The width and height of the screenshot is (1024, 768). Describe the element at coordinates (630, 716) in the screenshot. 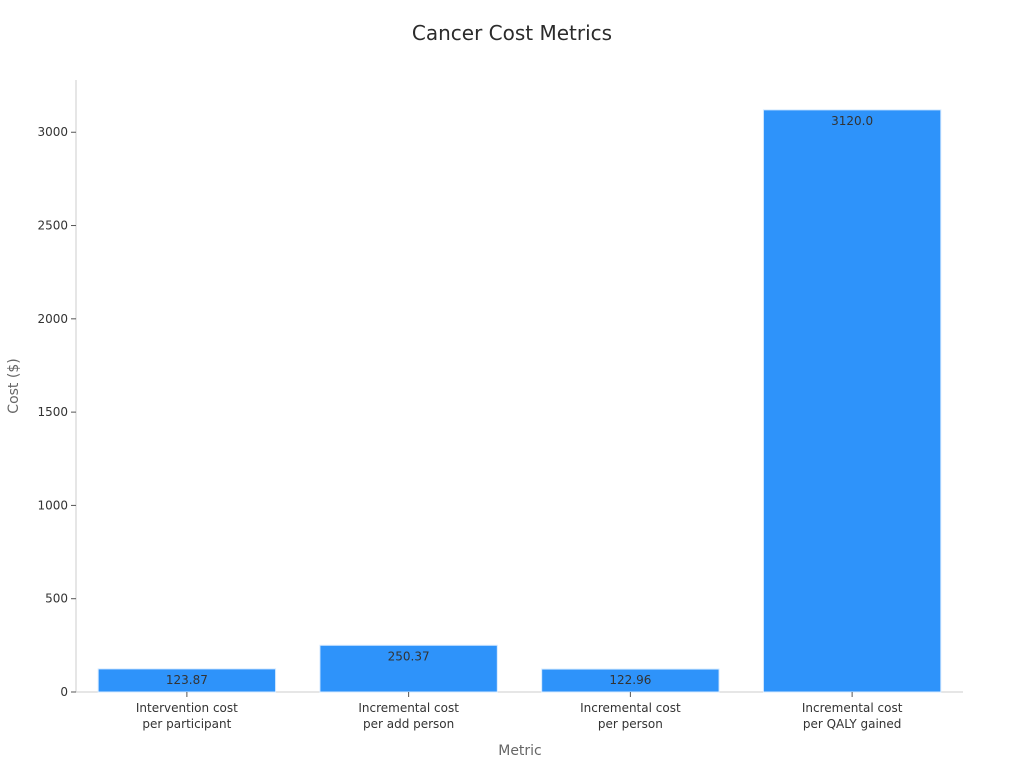

I see `x-tick-label: Incremental cost per person` at that location.